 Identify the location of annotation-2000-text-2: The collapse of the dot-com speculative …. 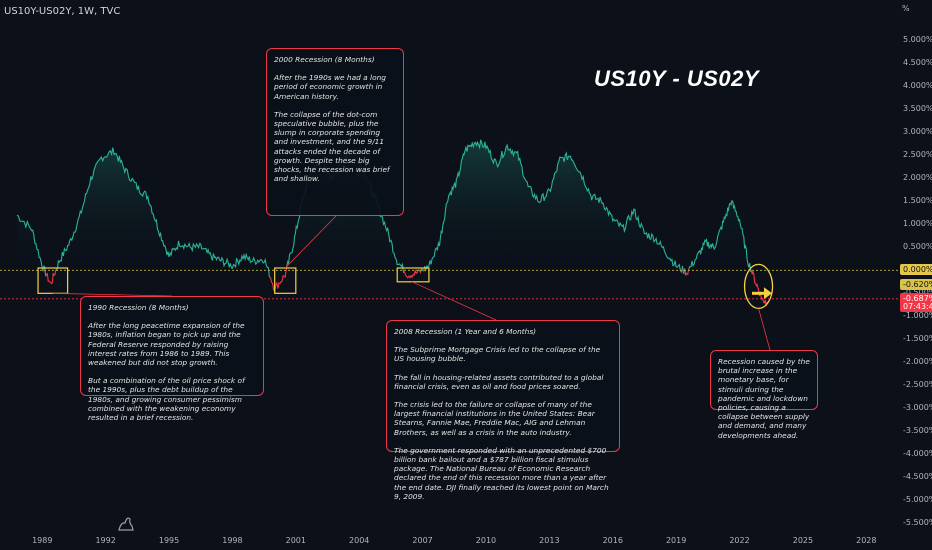
(332, 146).